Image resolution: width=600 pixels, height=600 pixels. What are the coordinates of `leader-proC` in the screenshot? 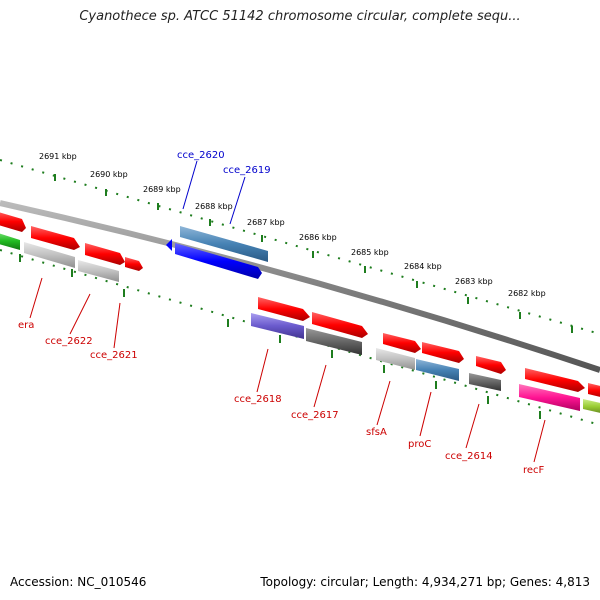 It's located at (425, 414).